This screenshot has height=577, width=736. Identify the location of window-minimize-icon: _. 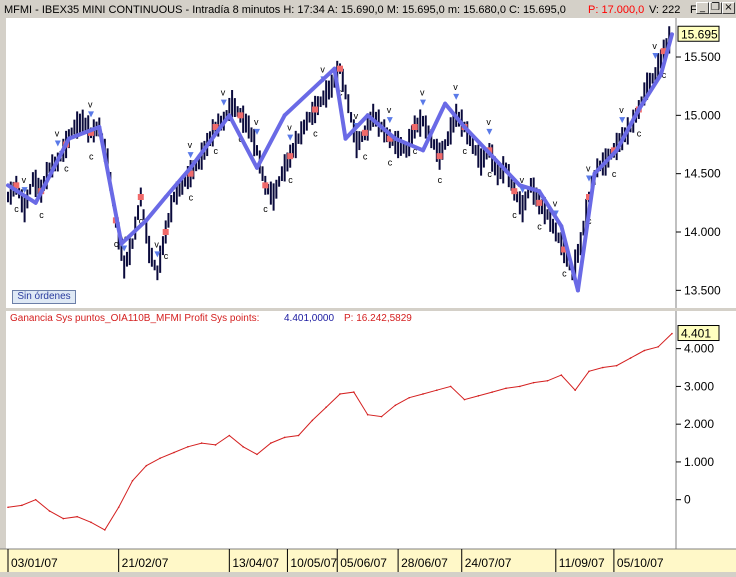
(702, 7).